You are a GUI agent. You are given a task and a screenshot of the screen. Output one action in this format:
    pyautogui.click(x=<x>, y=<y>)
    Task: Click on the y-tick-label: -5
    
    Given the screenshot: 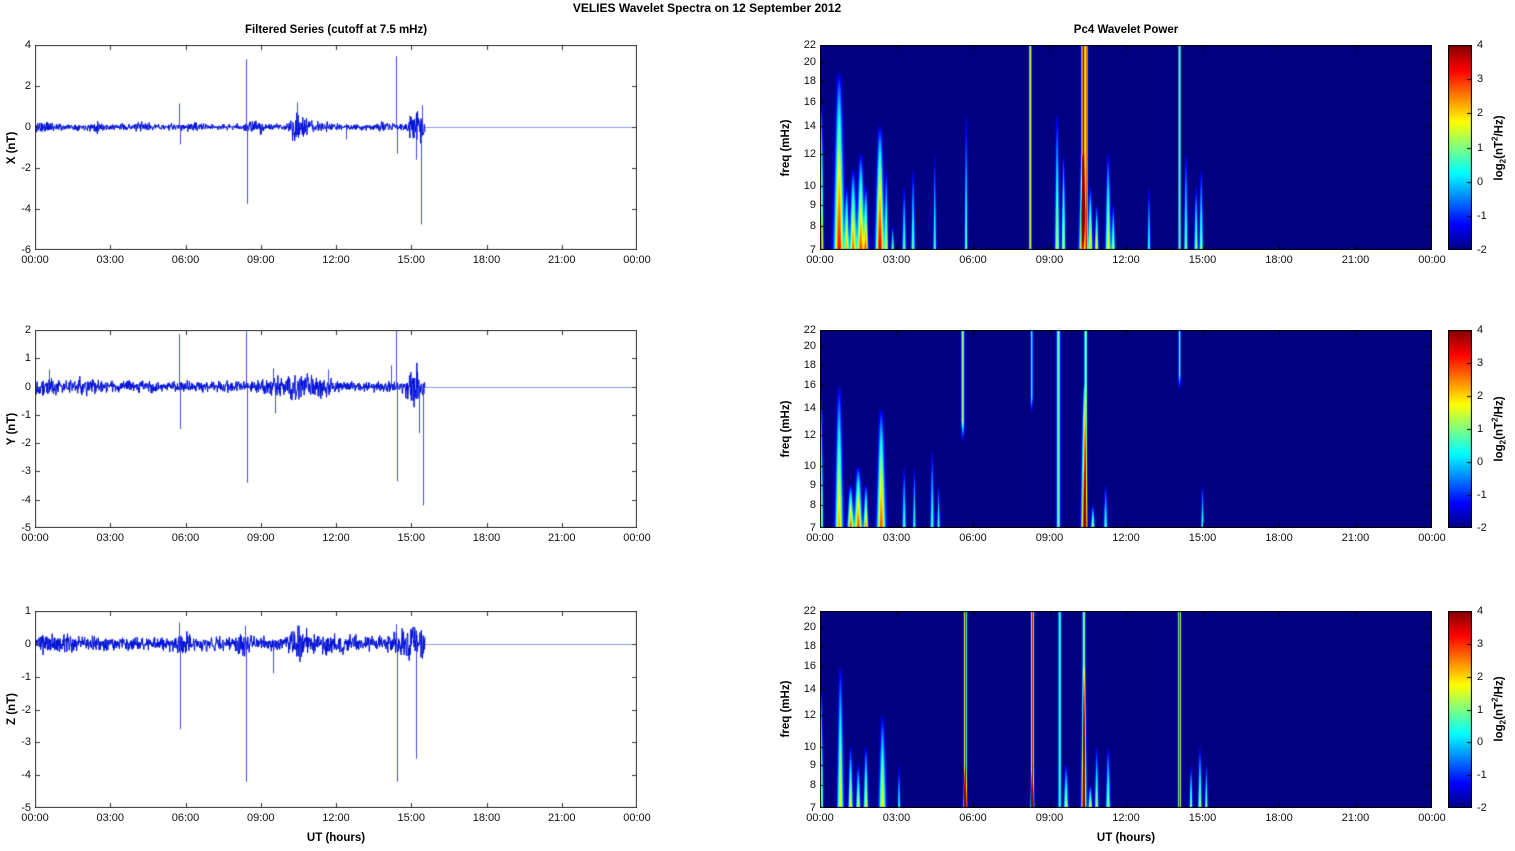 What is the action you would take?
    pyautogui.click(x=26, y=528)
    